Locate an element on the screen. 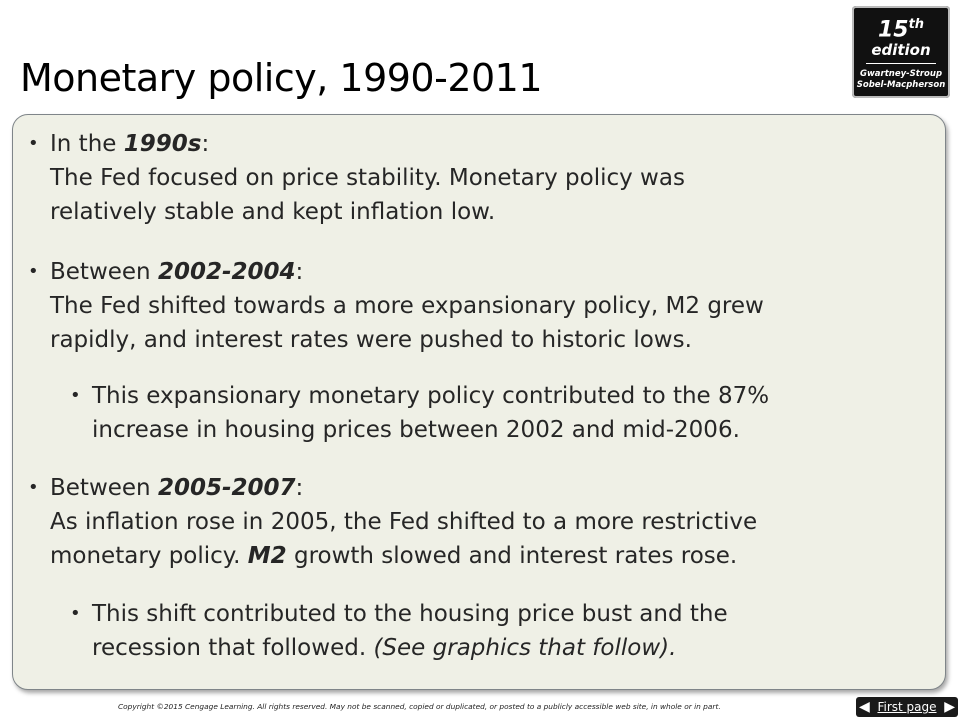 This screenshot has width=960, height=720. slide-title: Monetary policy, 1990-2011 is located at coordinates (281, 78).